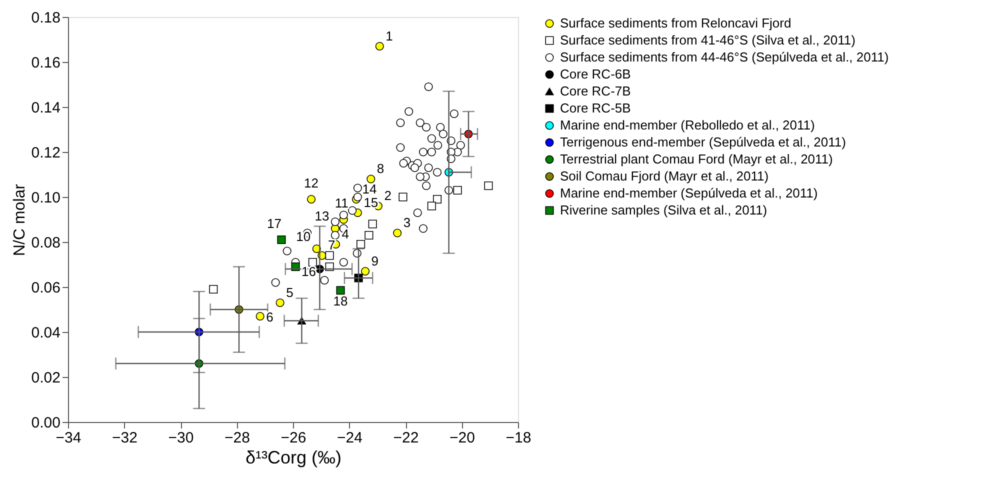  What do you see at coordinates (293, 438) in the screenshot?
I see `x-tick-label: −26` at bounding box center [293, 438].